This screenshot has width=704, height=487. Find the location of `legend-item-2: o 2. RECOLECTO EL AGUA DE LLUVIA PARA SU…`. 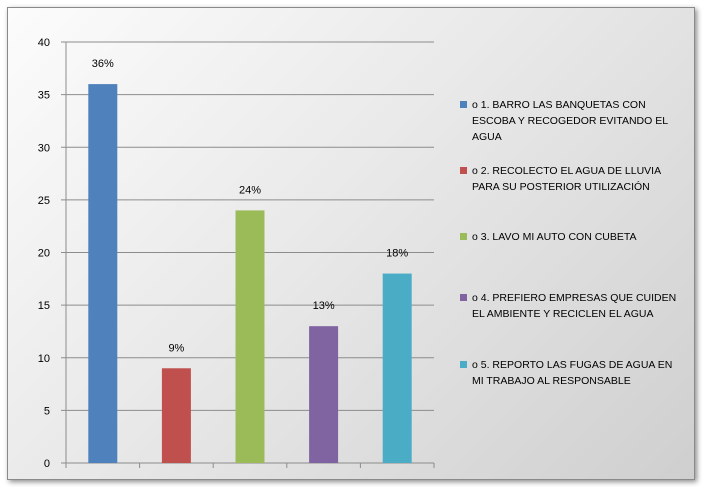

legend-item-2: o 2. RECOLECTO EL AGUA DE LLUVIA PARA SU… is located at coordinates (572, 179).